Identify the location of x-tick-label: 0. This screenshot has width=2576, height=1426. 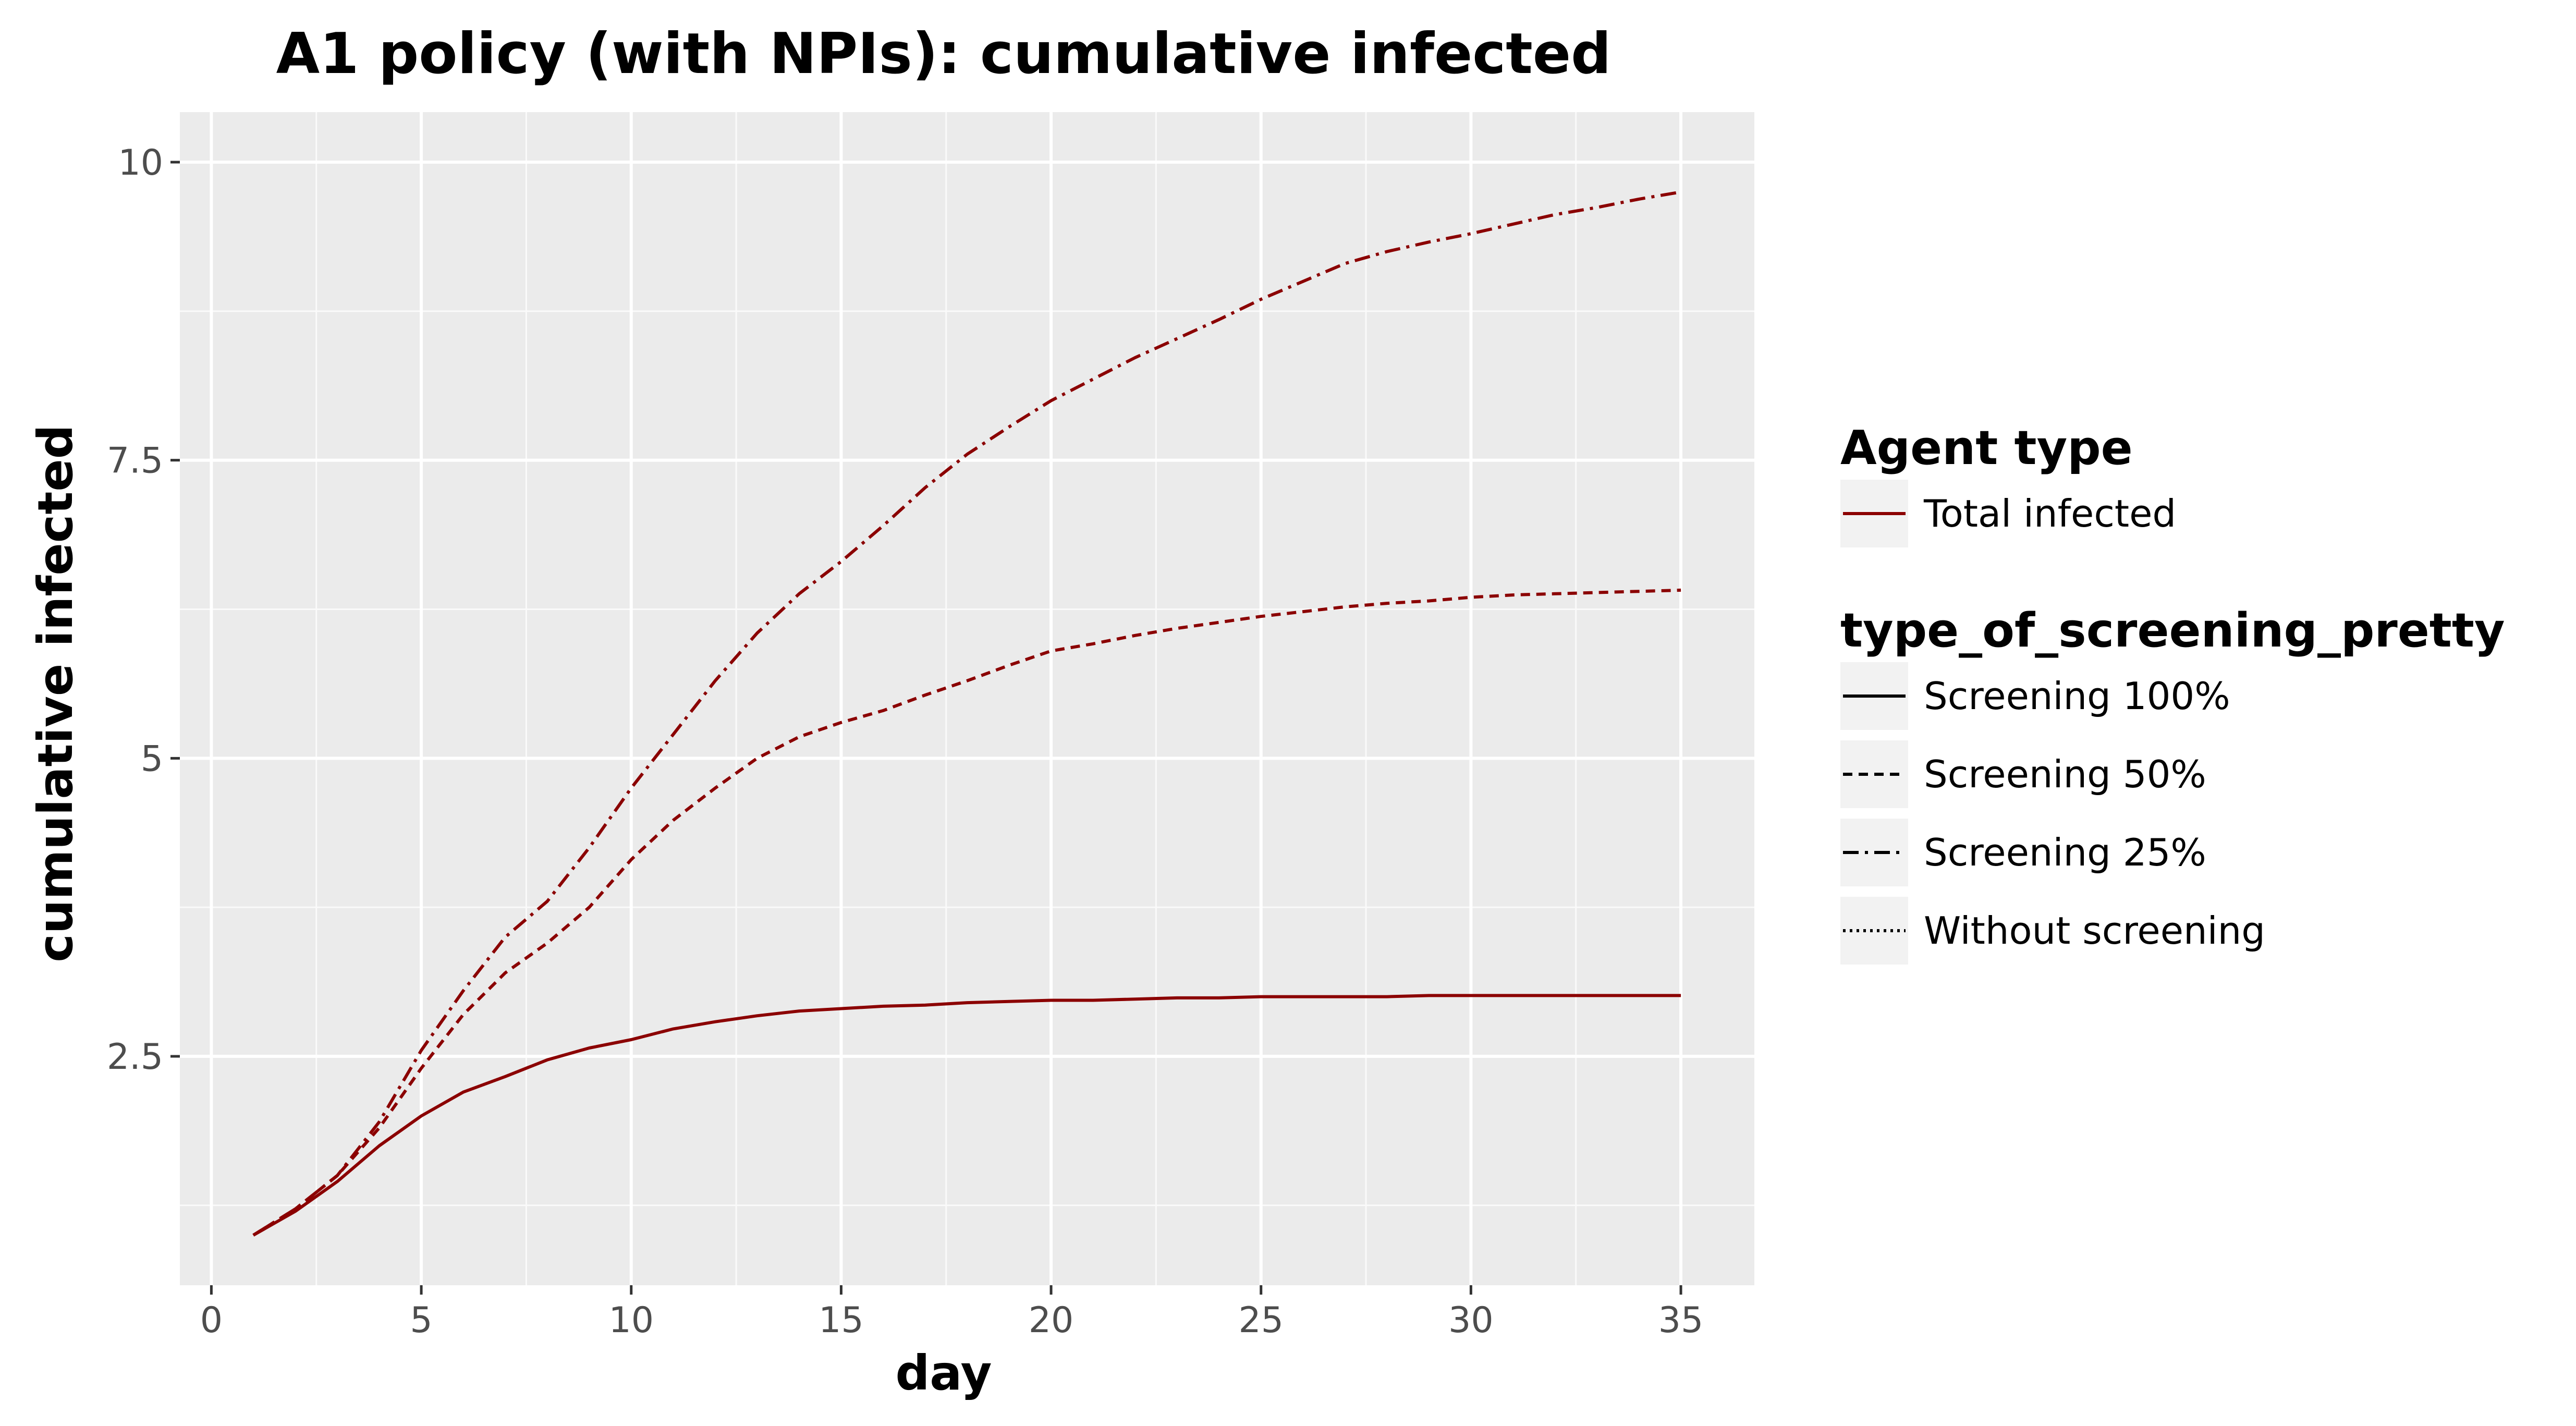
(211, 1320).